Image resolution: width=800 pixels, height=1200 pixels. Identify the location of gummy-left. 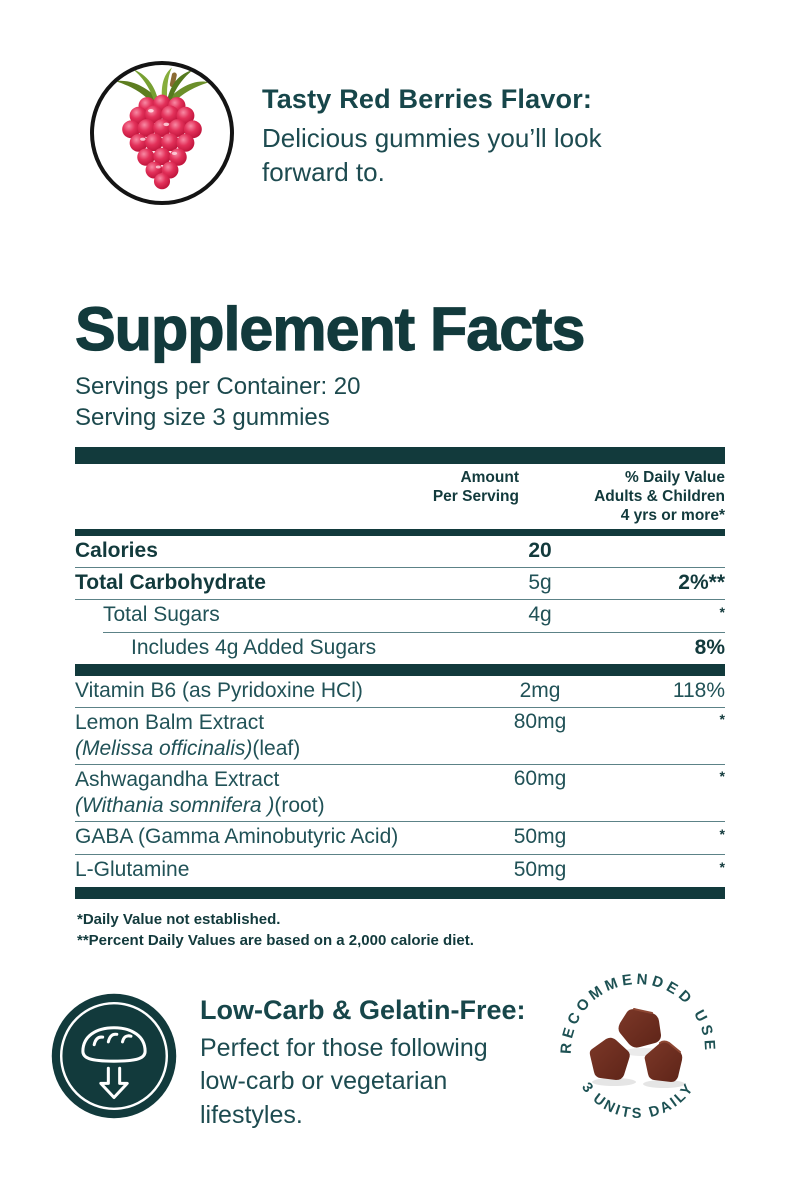
(609, 1058).